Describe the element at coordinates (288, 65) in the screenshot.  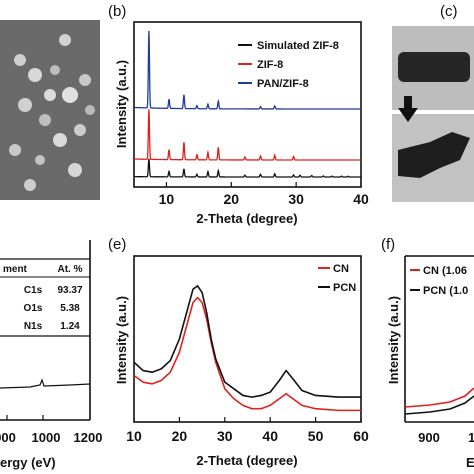
I see `chart-b-legend: Simulated ZIF-8 ZIF-8 PAN/ZIF-8` at that location.